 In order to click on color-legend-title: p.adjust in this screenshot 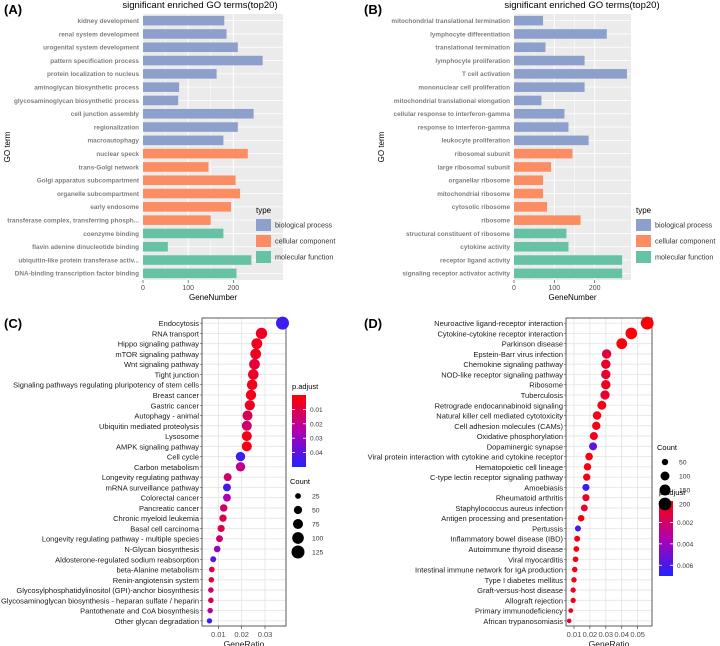, I will do `click(672, 492)`.